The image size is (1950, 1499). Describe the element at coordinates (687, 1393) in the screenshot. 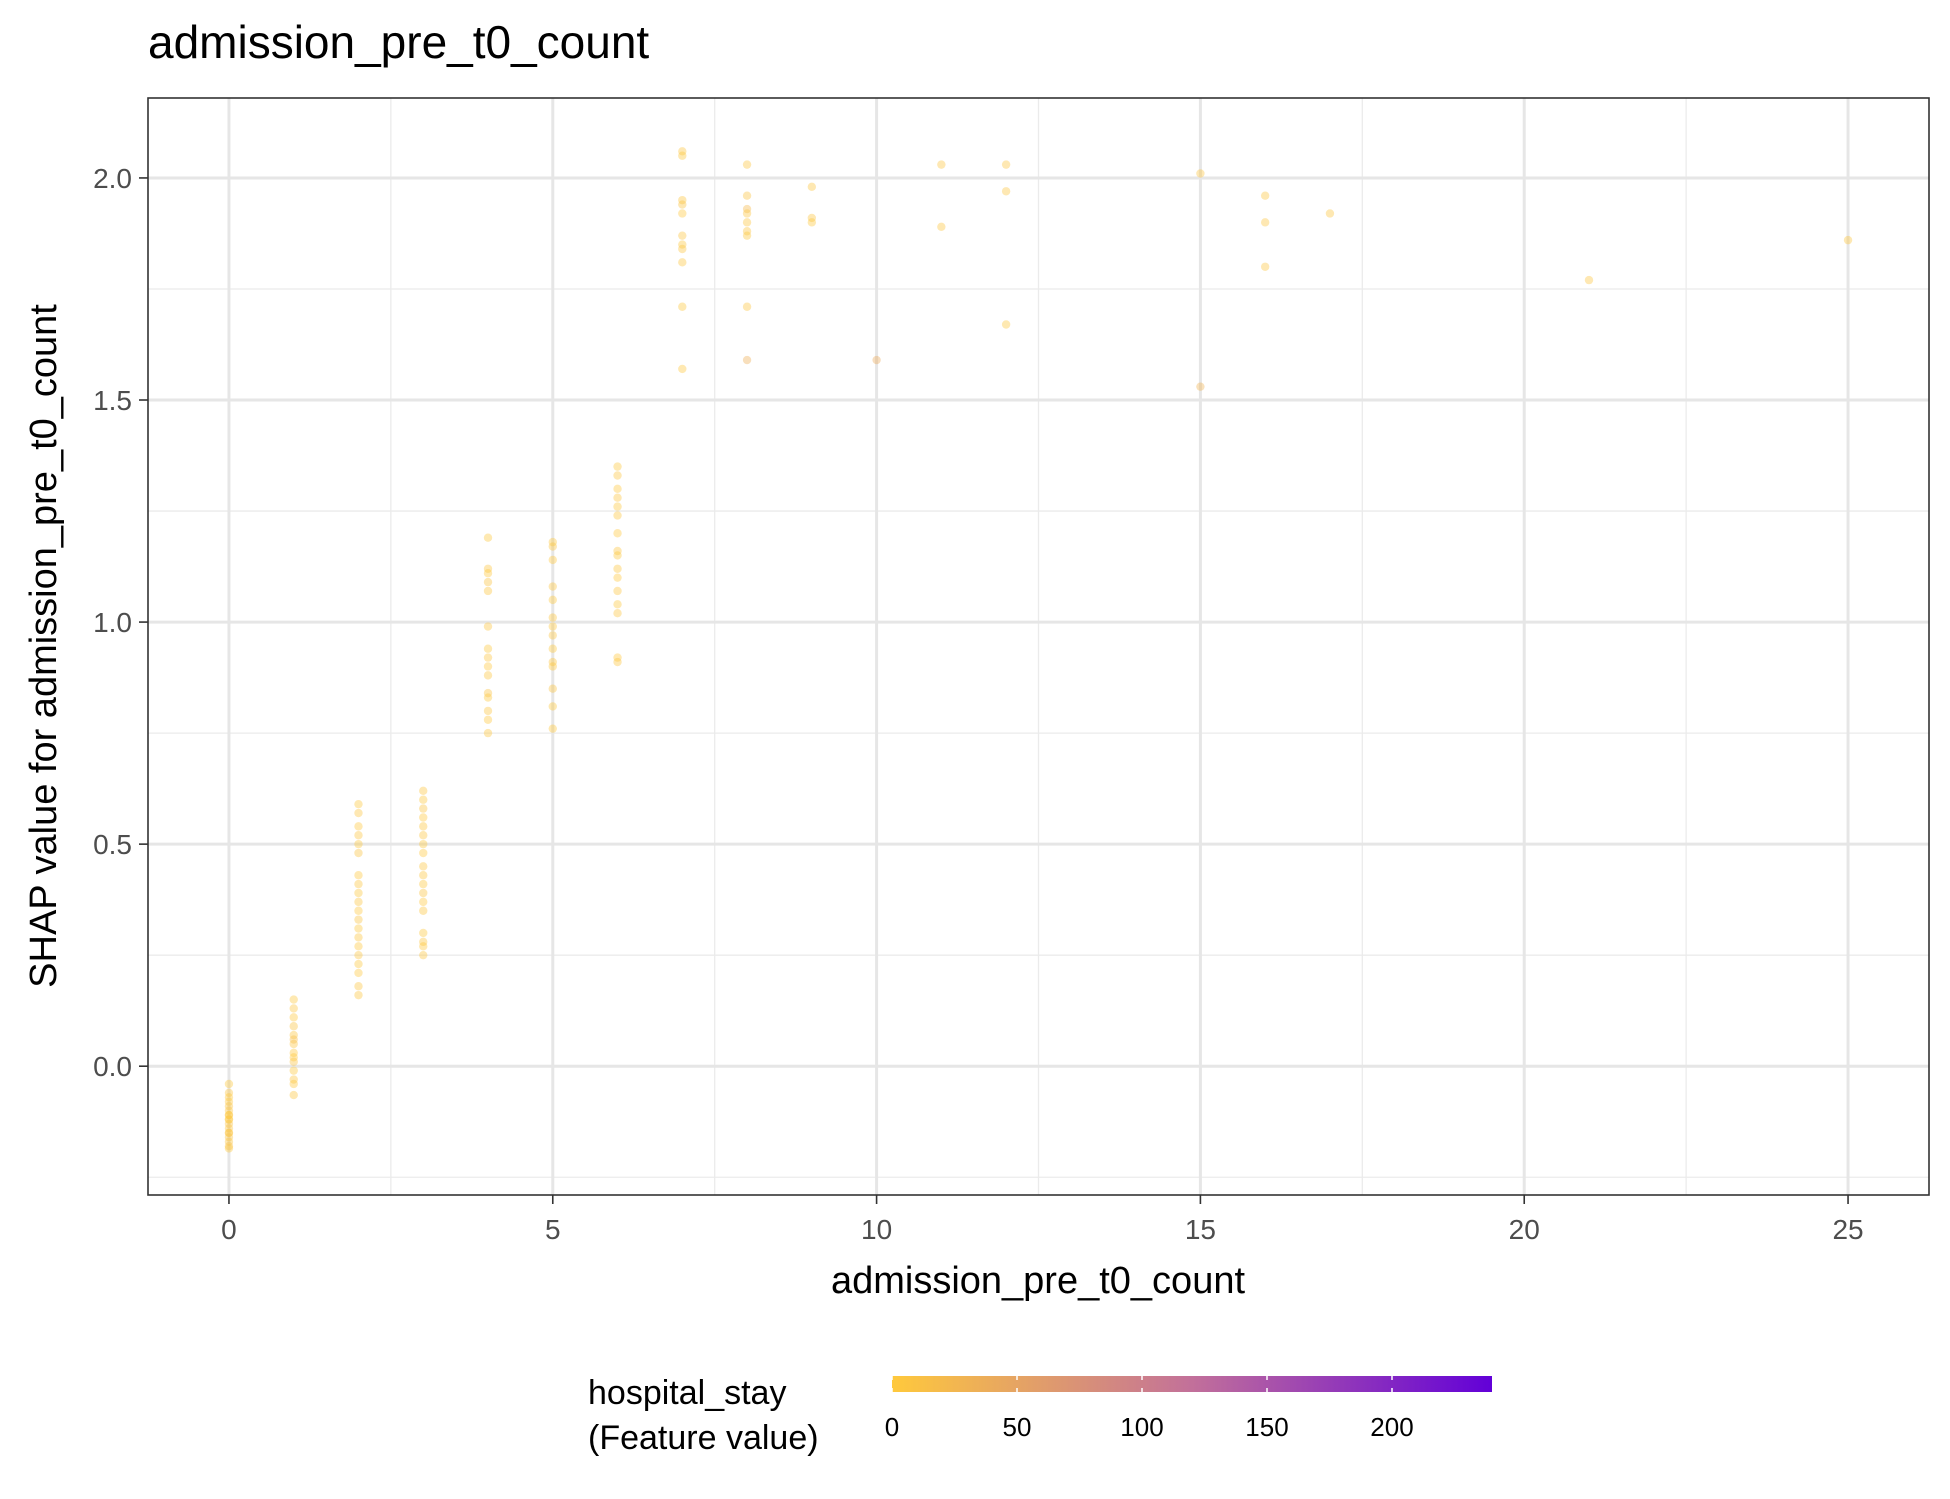

I see `legend-title-line1: hospital_stay` at that location.